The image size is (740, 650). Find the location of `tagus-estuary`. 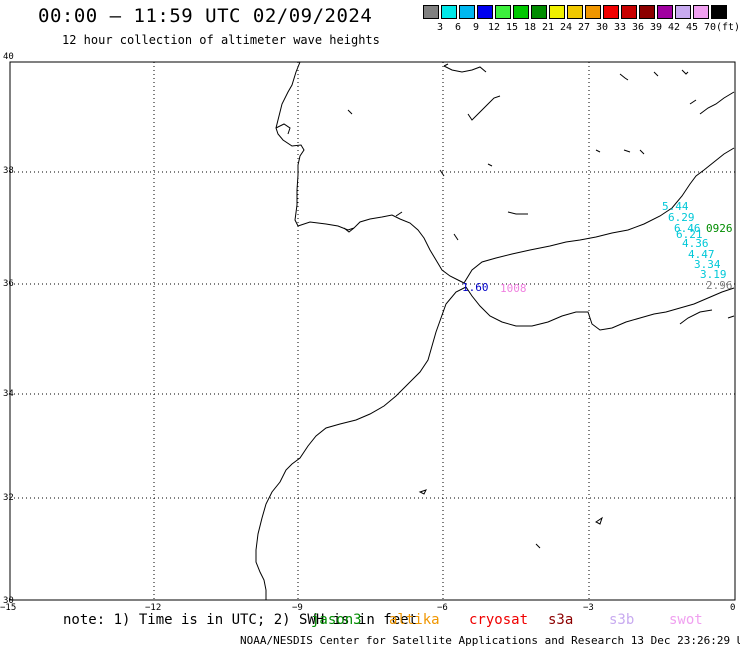

tagus-estuary is located at coordinates (283, 129).